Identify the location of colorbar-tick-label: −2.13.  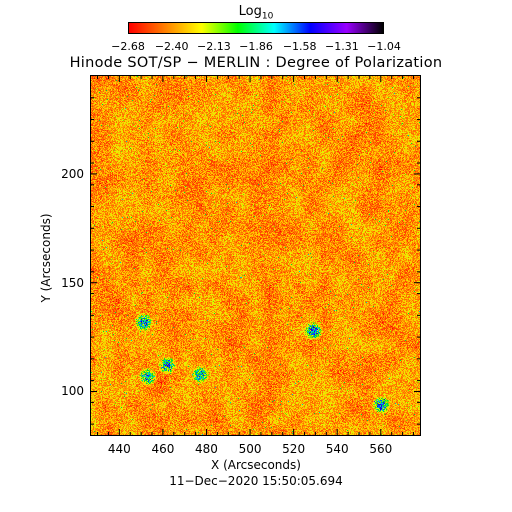
(213, 46).